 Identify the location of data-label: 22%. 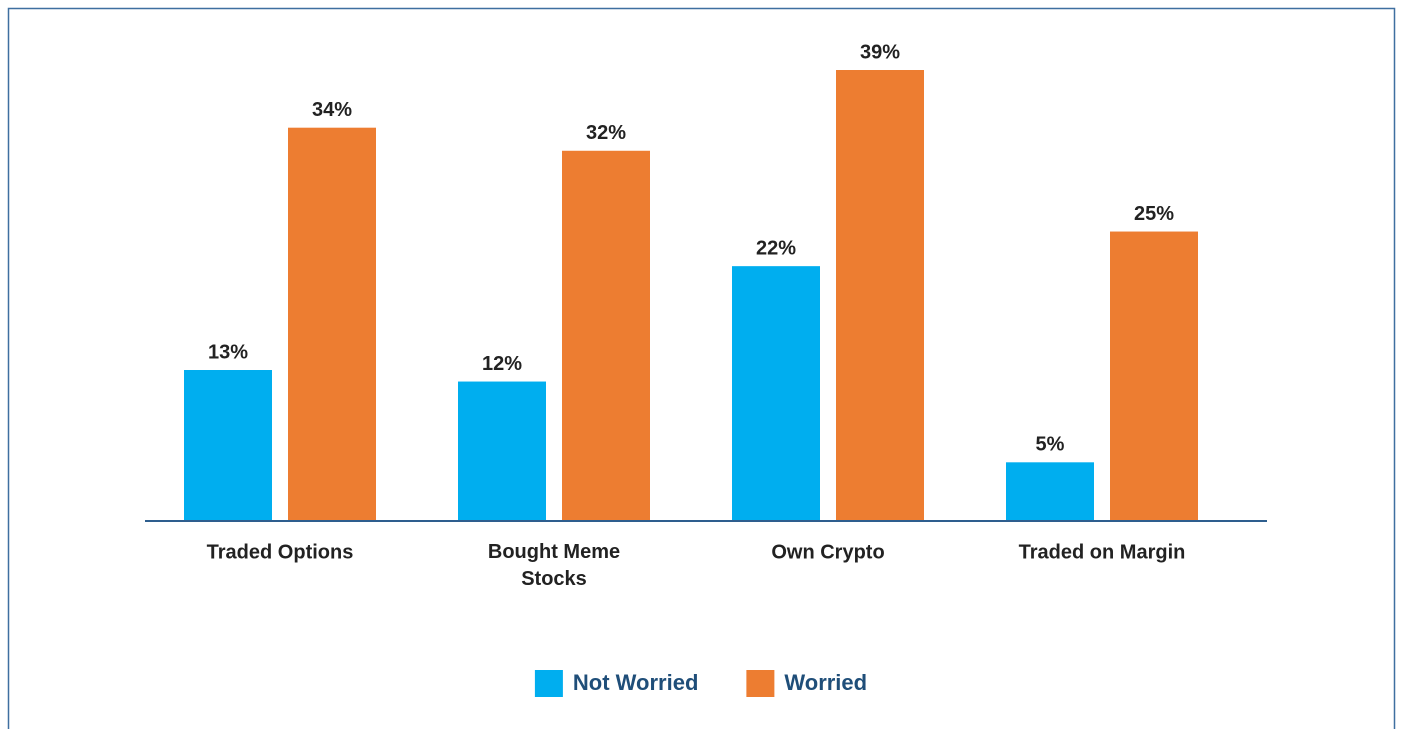
(776, 248).